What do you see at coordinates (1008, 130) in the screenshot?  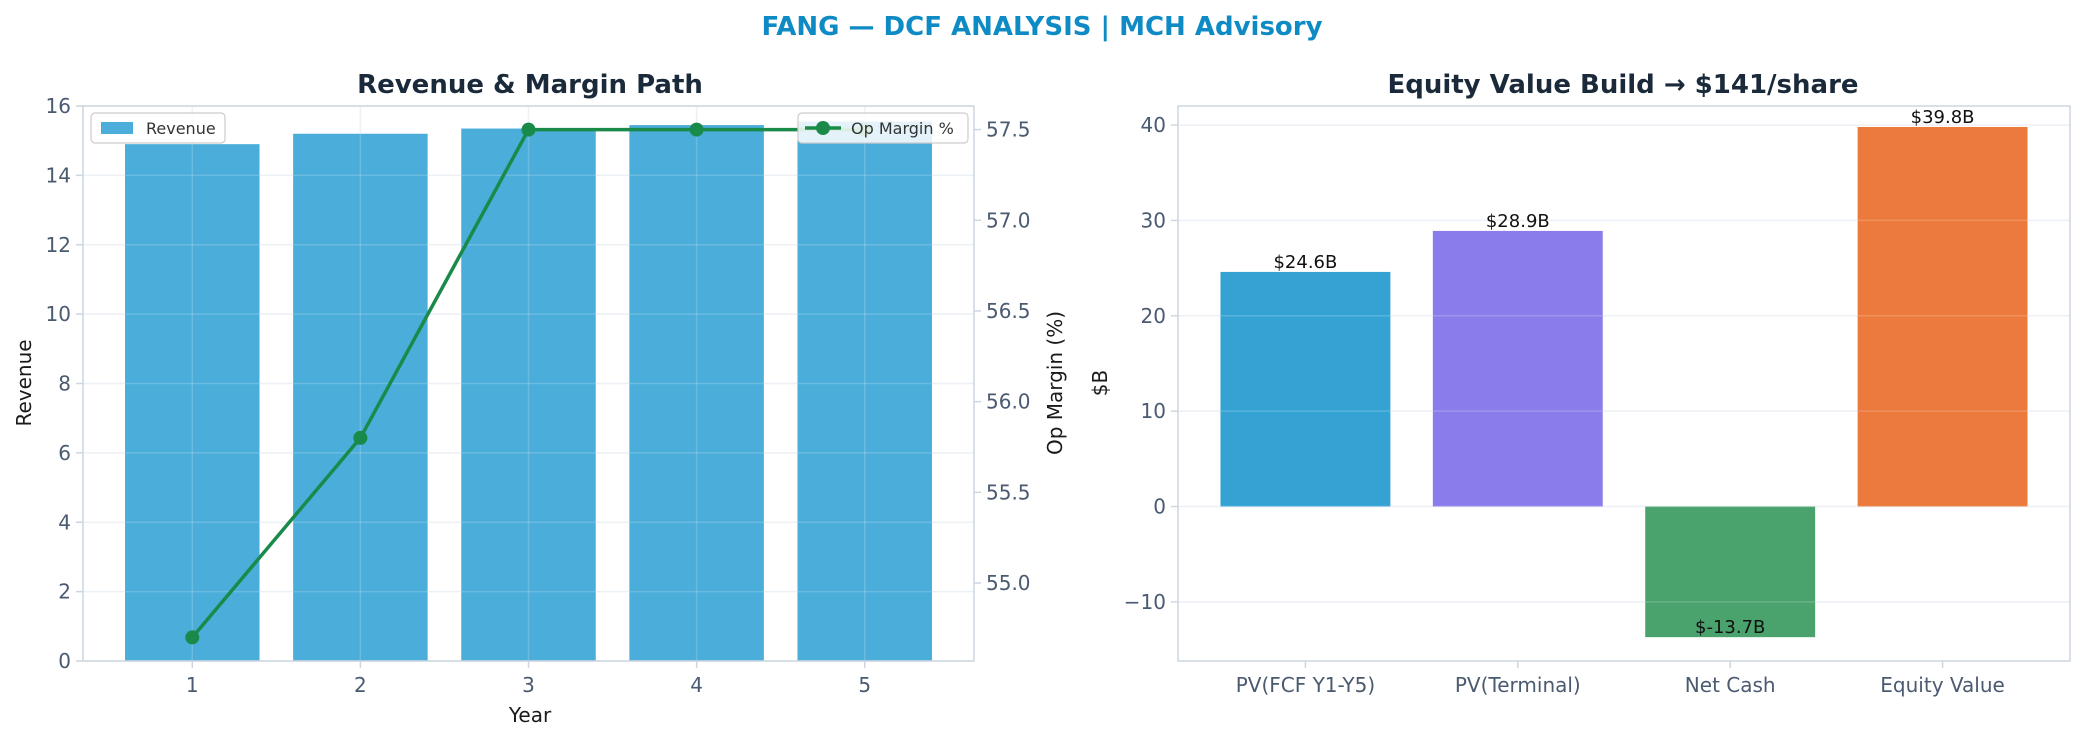 I see `y2-tick-label: 57.5` at bounding box center [1008, 130].